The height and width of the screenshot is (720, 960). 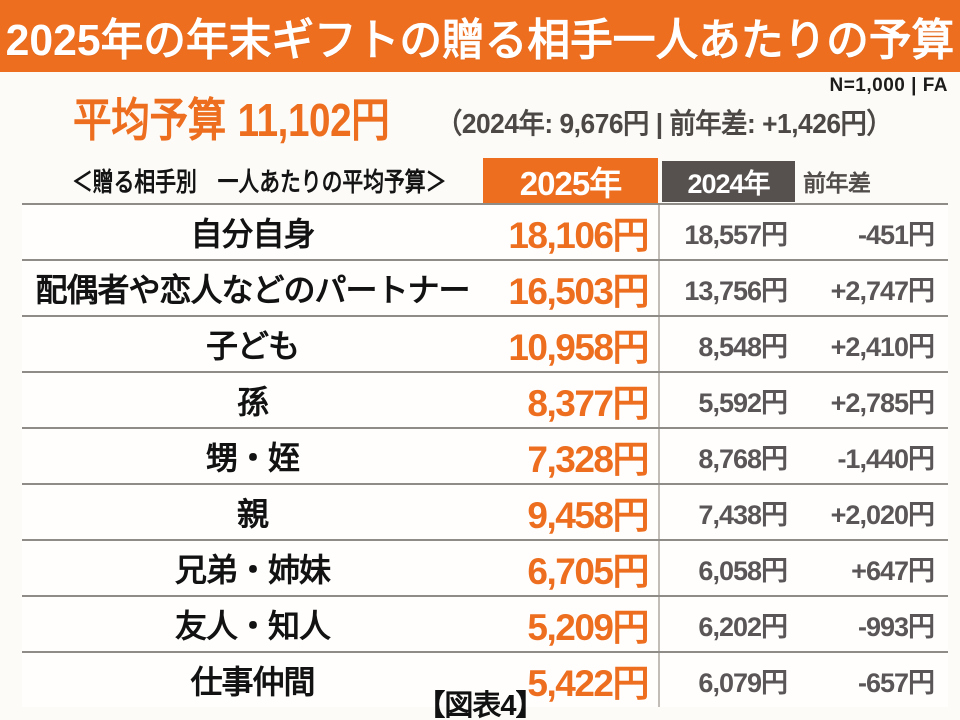 I want to click on value-2024: 6,079円, so click(x=726, y=680).